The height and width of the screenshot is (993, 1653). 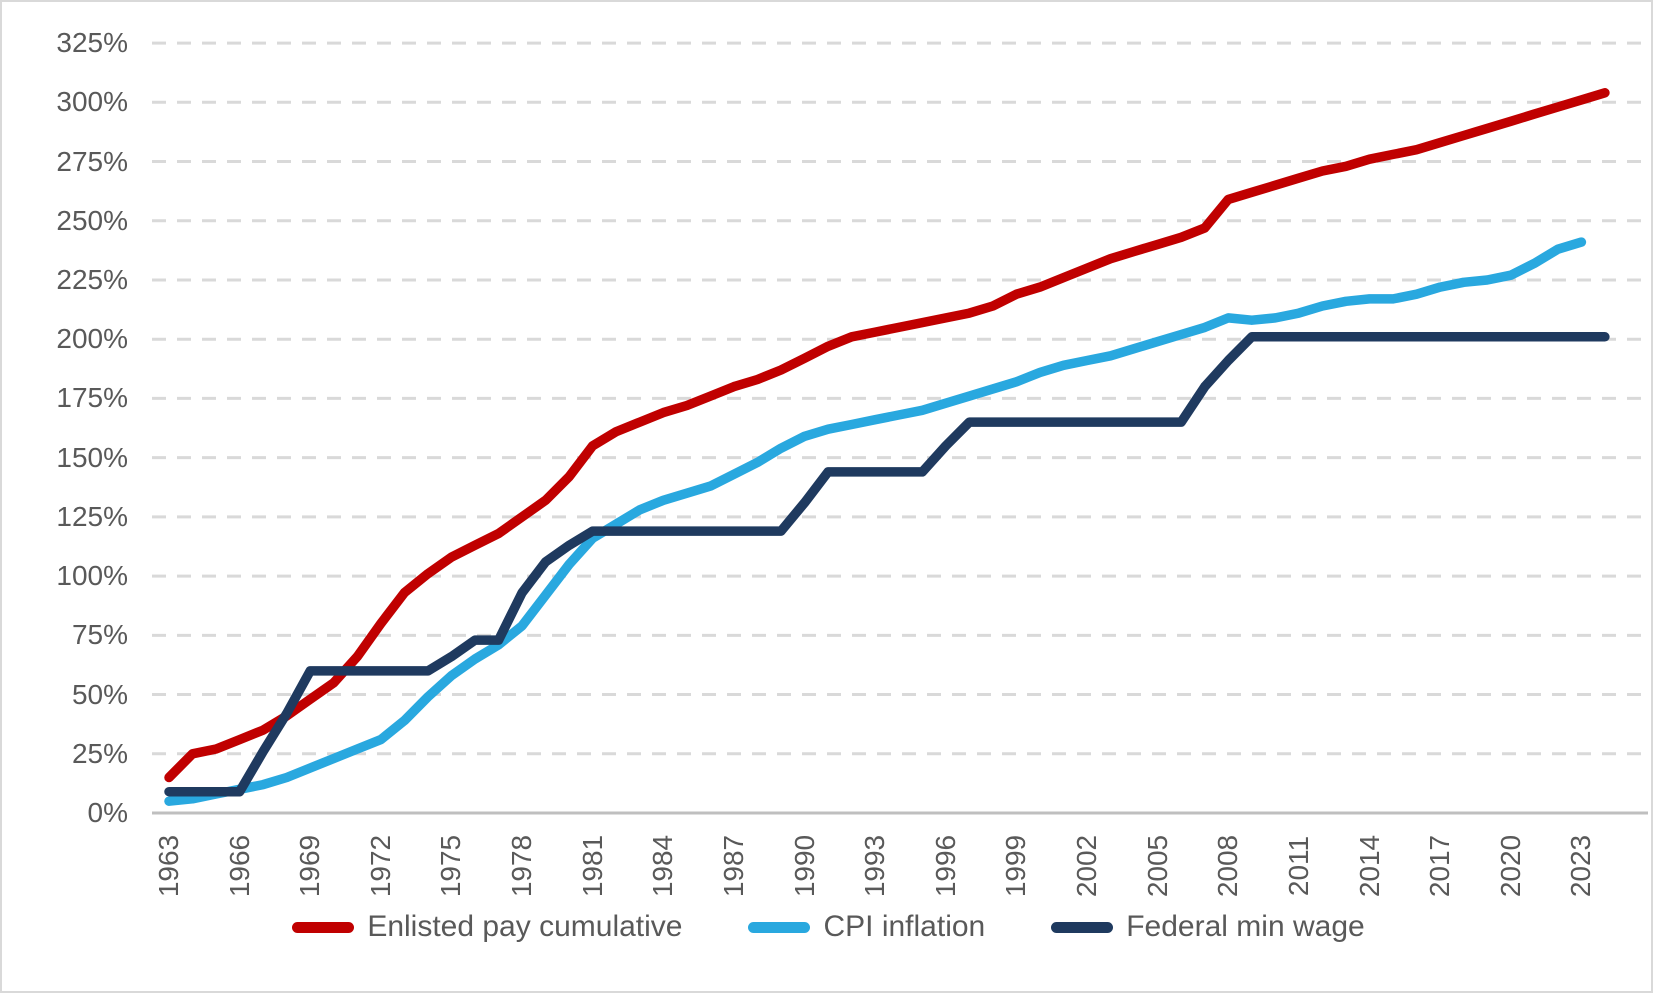 I want to click on legend-item-cpi-inflation: CPI inflation, so click(x=866, y=927).